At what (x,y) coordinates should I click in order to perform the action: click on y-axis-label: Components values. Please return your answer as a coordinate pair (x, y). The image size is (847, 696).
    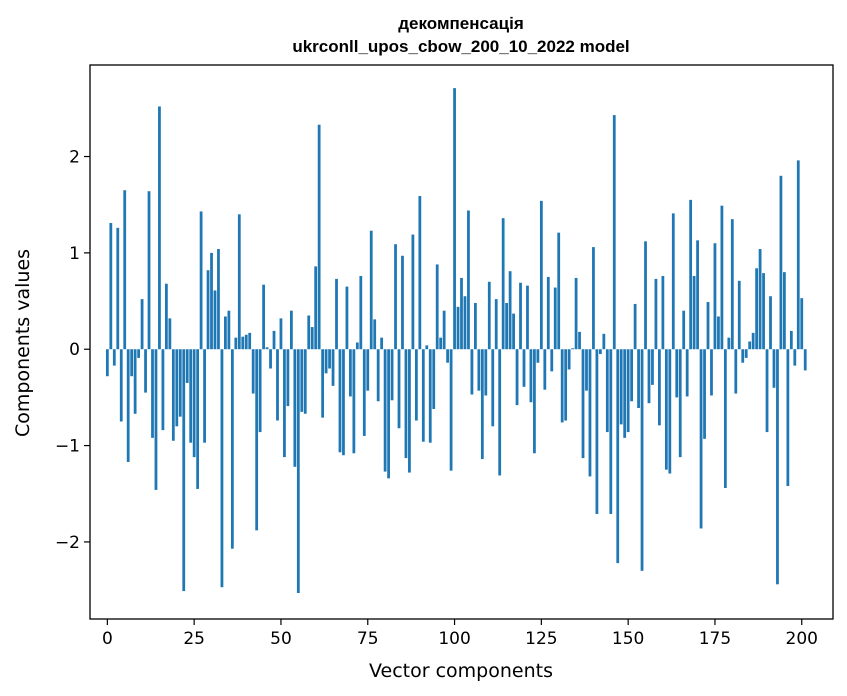
    Looking at the image, I should click on (23, 343).